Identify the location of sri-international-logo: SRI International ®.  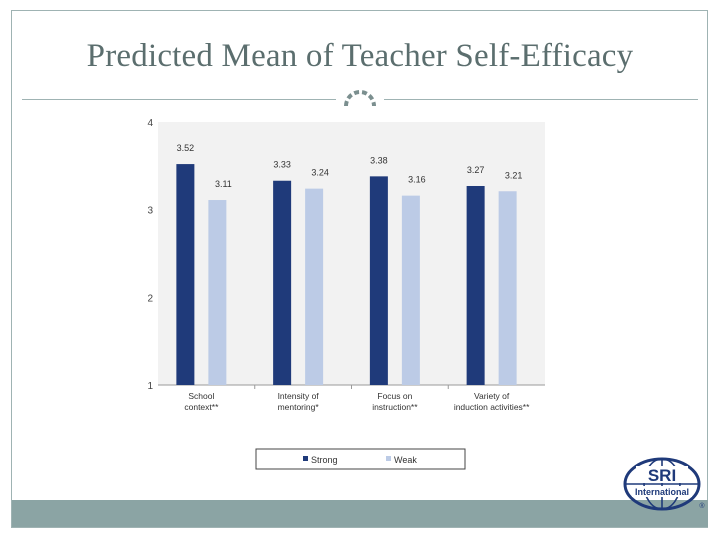
(664, 484).